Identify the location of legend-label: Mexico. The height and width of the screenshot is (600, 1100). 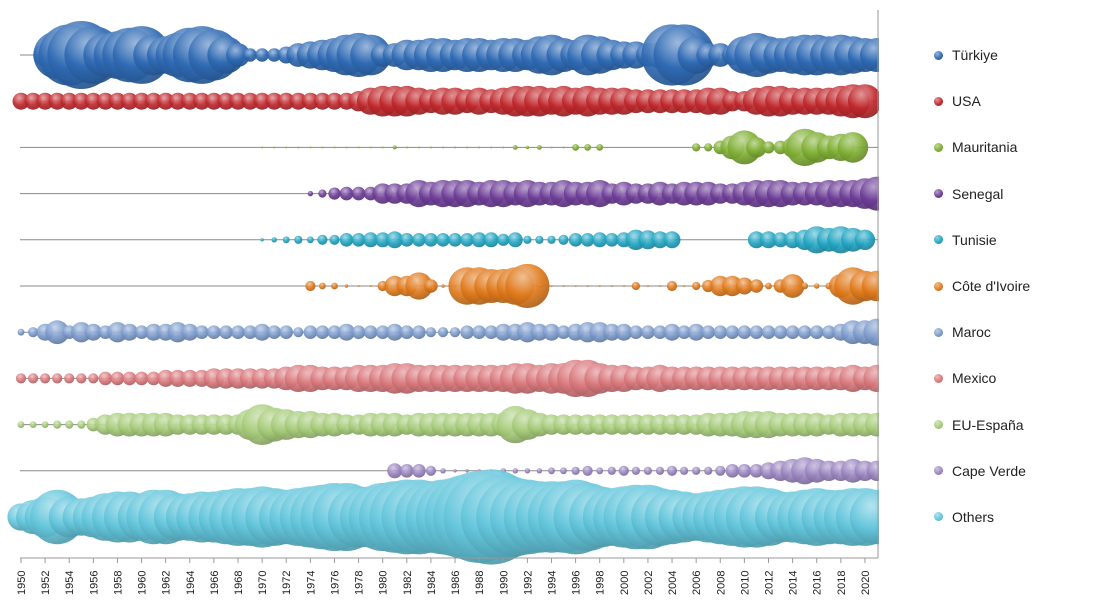
(974, 378).